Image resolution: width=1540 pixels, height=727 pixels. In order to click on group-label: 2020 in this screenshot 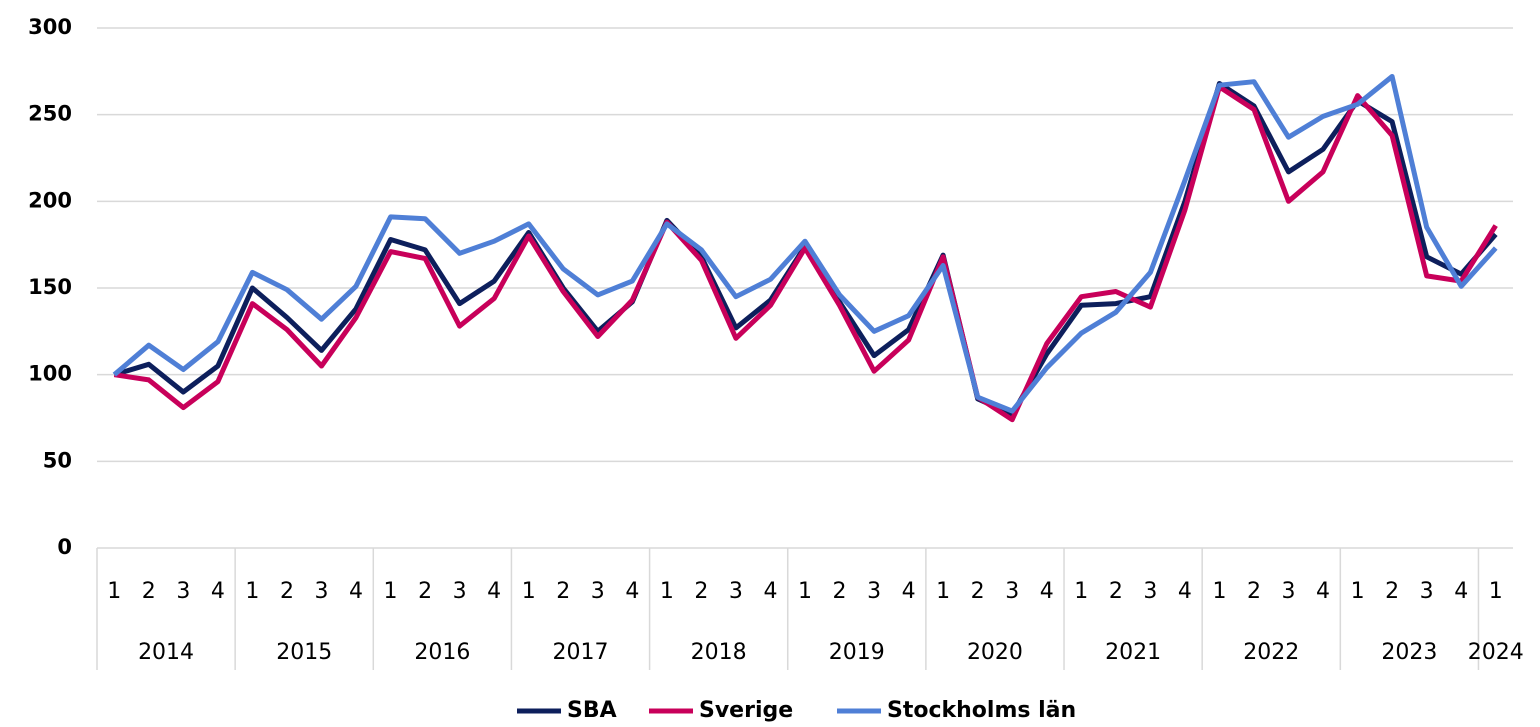, I will do `click(995, 652)`.